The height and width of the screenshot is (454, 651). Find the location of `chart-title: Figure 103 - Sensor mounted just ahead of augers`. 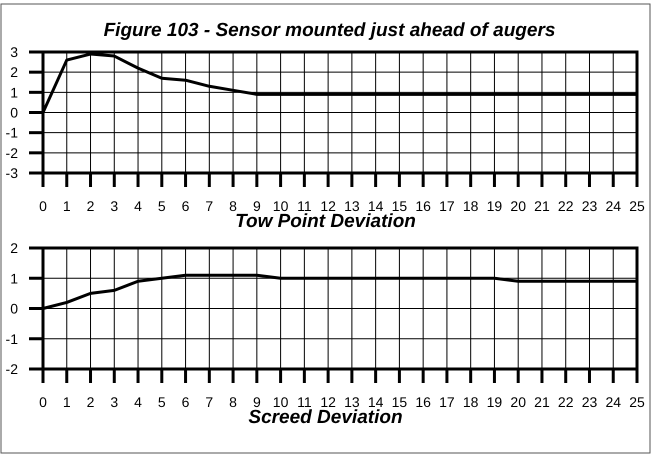

chart-title: Figure 103 - Sensor mounted just ahead of augers is located at coordinates (330, 30).